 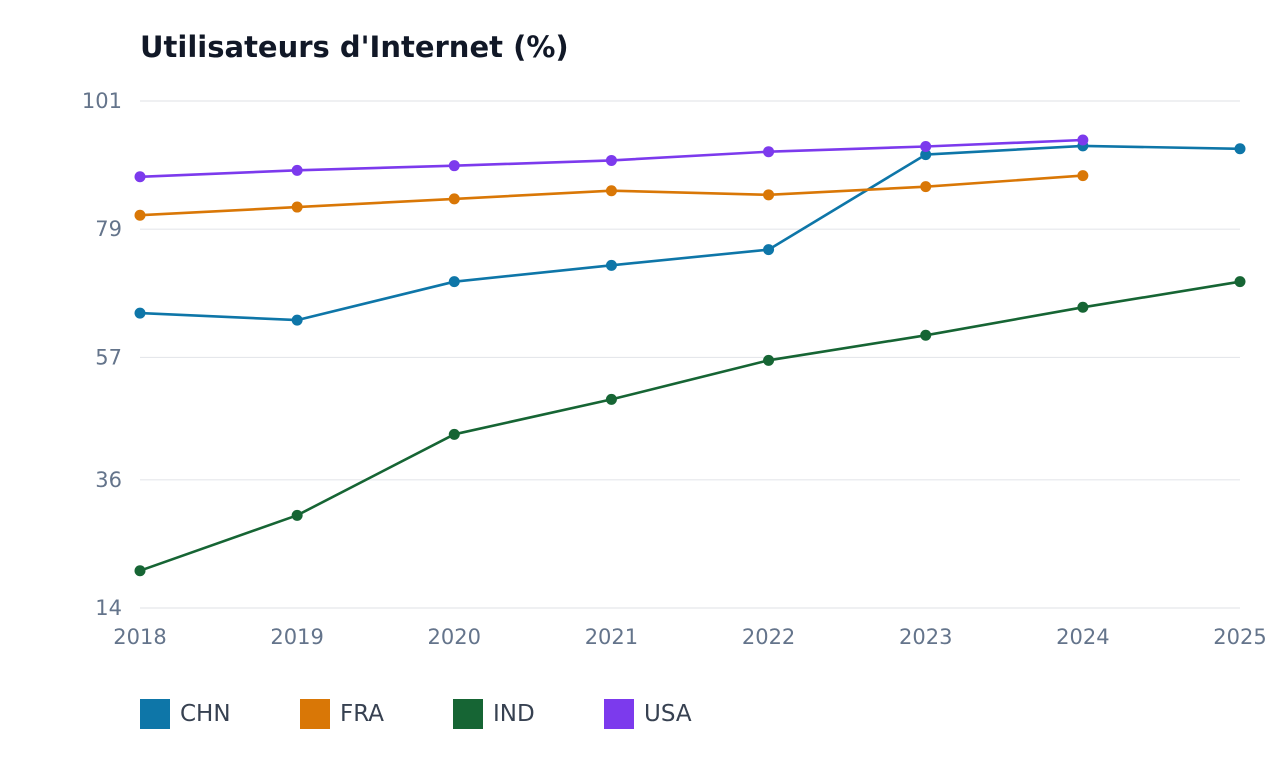 I want to click on x-tick-label: 2025, so click(x=1239, y=637).